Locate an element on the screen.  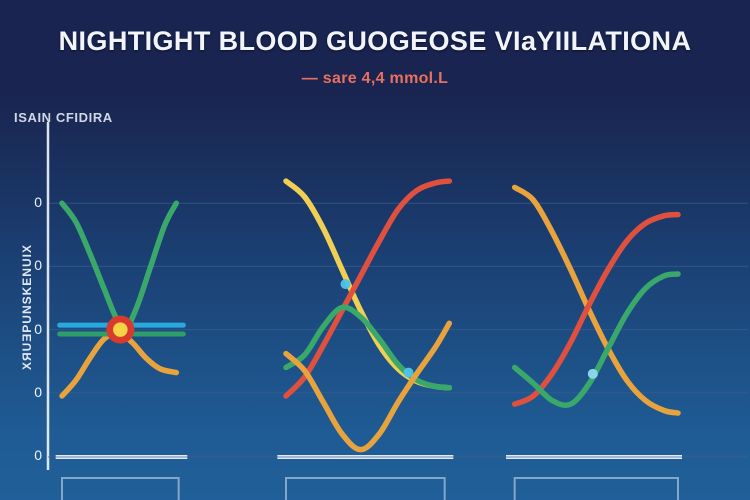
target-marker-core is located at coordinates (120, 329).